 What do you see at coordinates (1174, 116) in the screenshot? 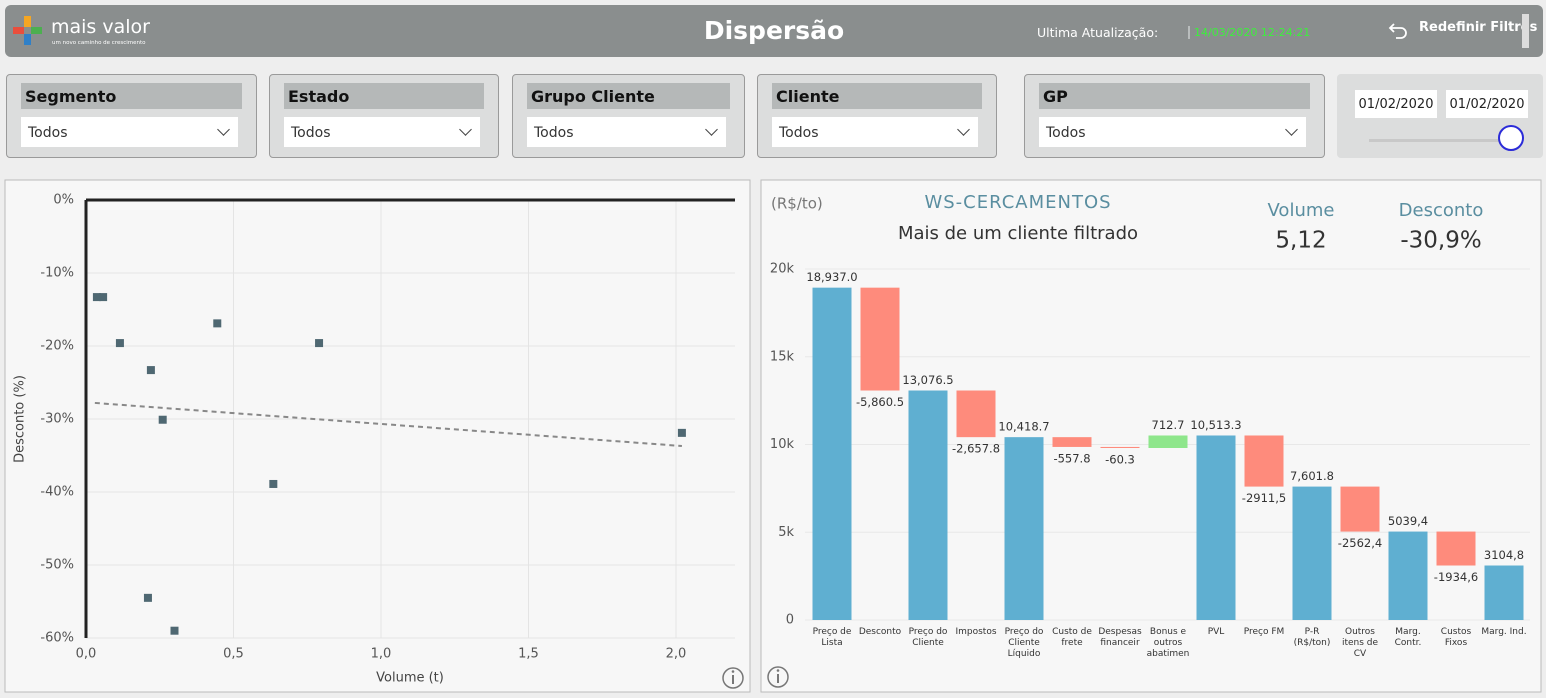
I see `filter-box: GP Todos` at bounding box center [1174, 116].